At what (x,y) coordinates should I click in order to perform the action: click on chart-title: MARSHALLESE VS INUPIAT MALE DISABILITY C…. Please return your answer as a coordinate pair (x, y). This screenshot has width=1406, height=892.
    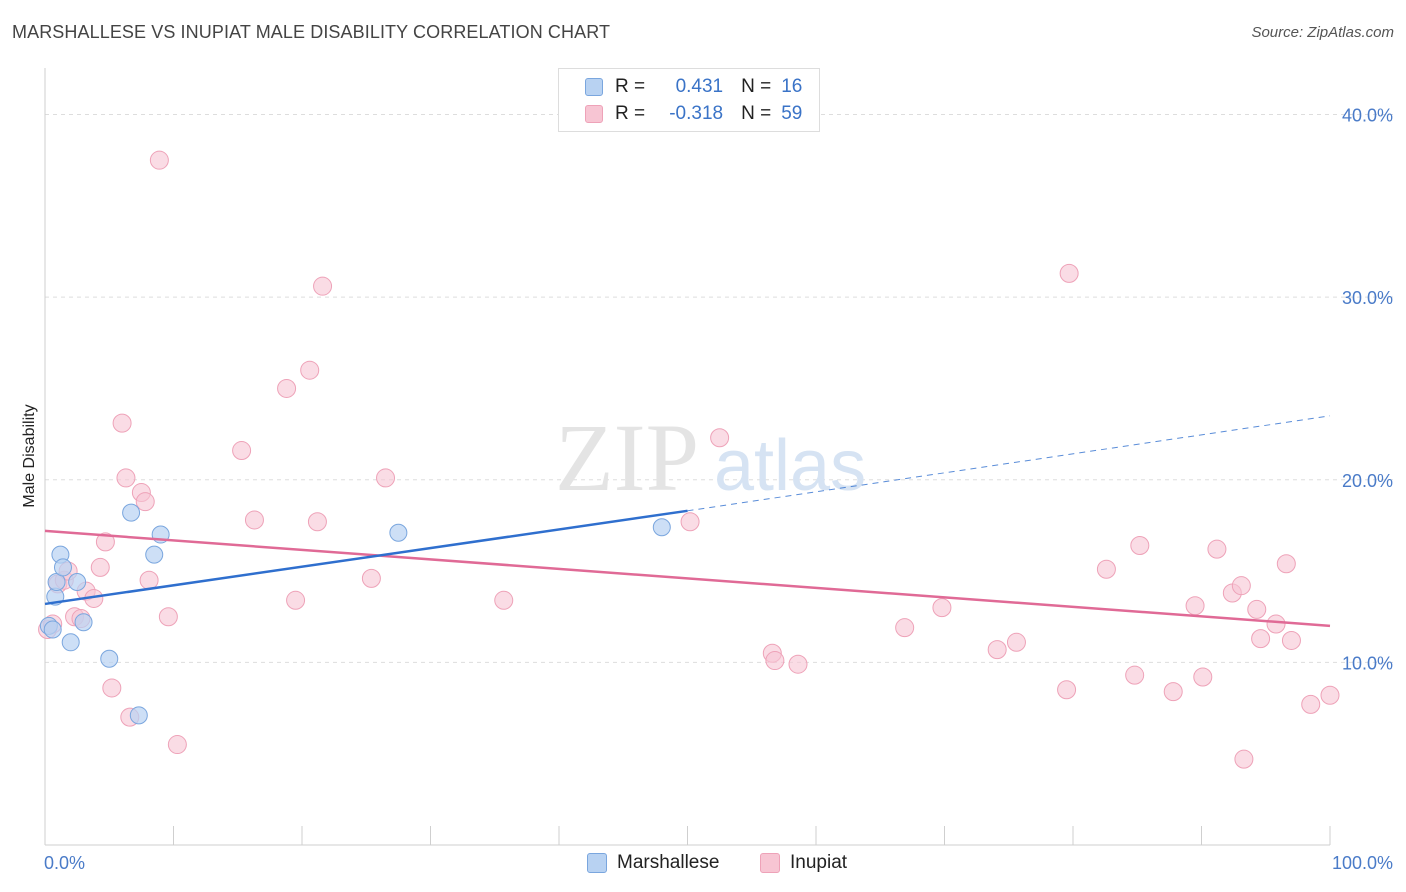
    Looking at the image, I should click on (311, 32).